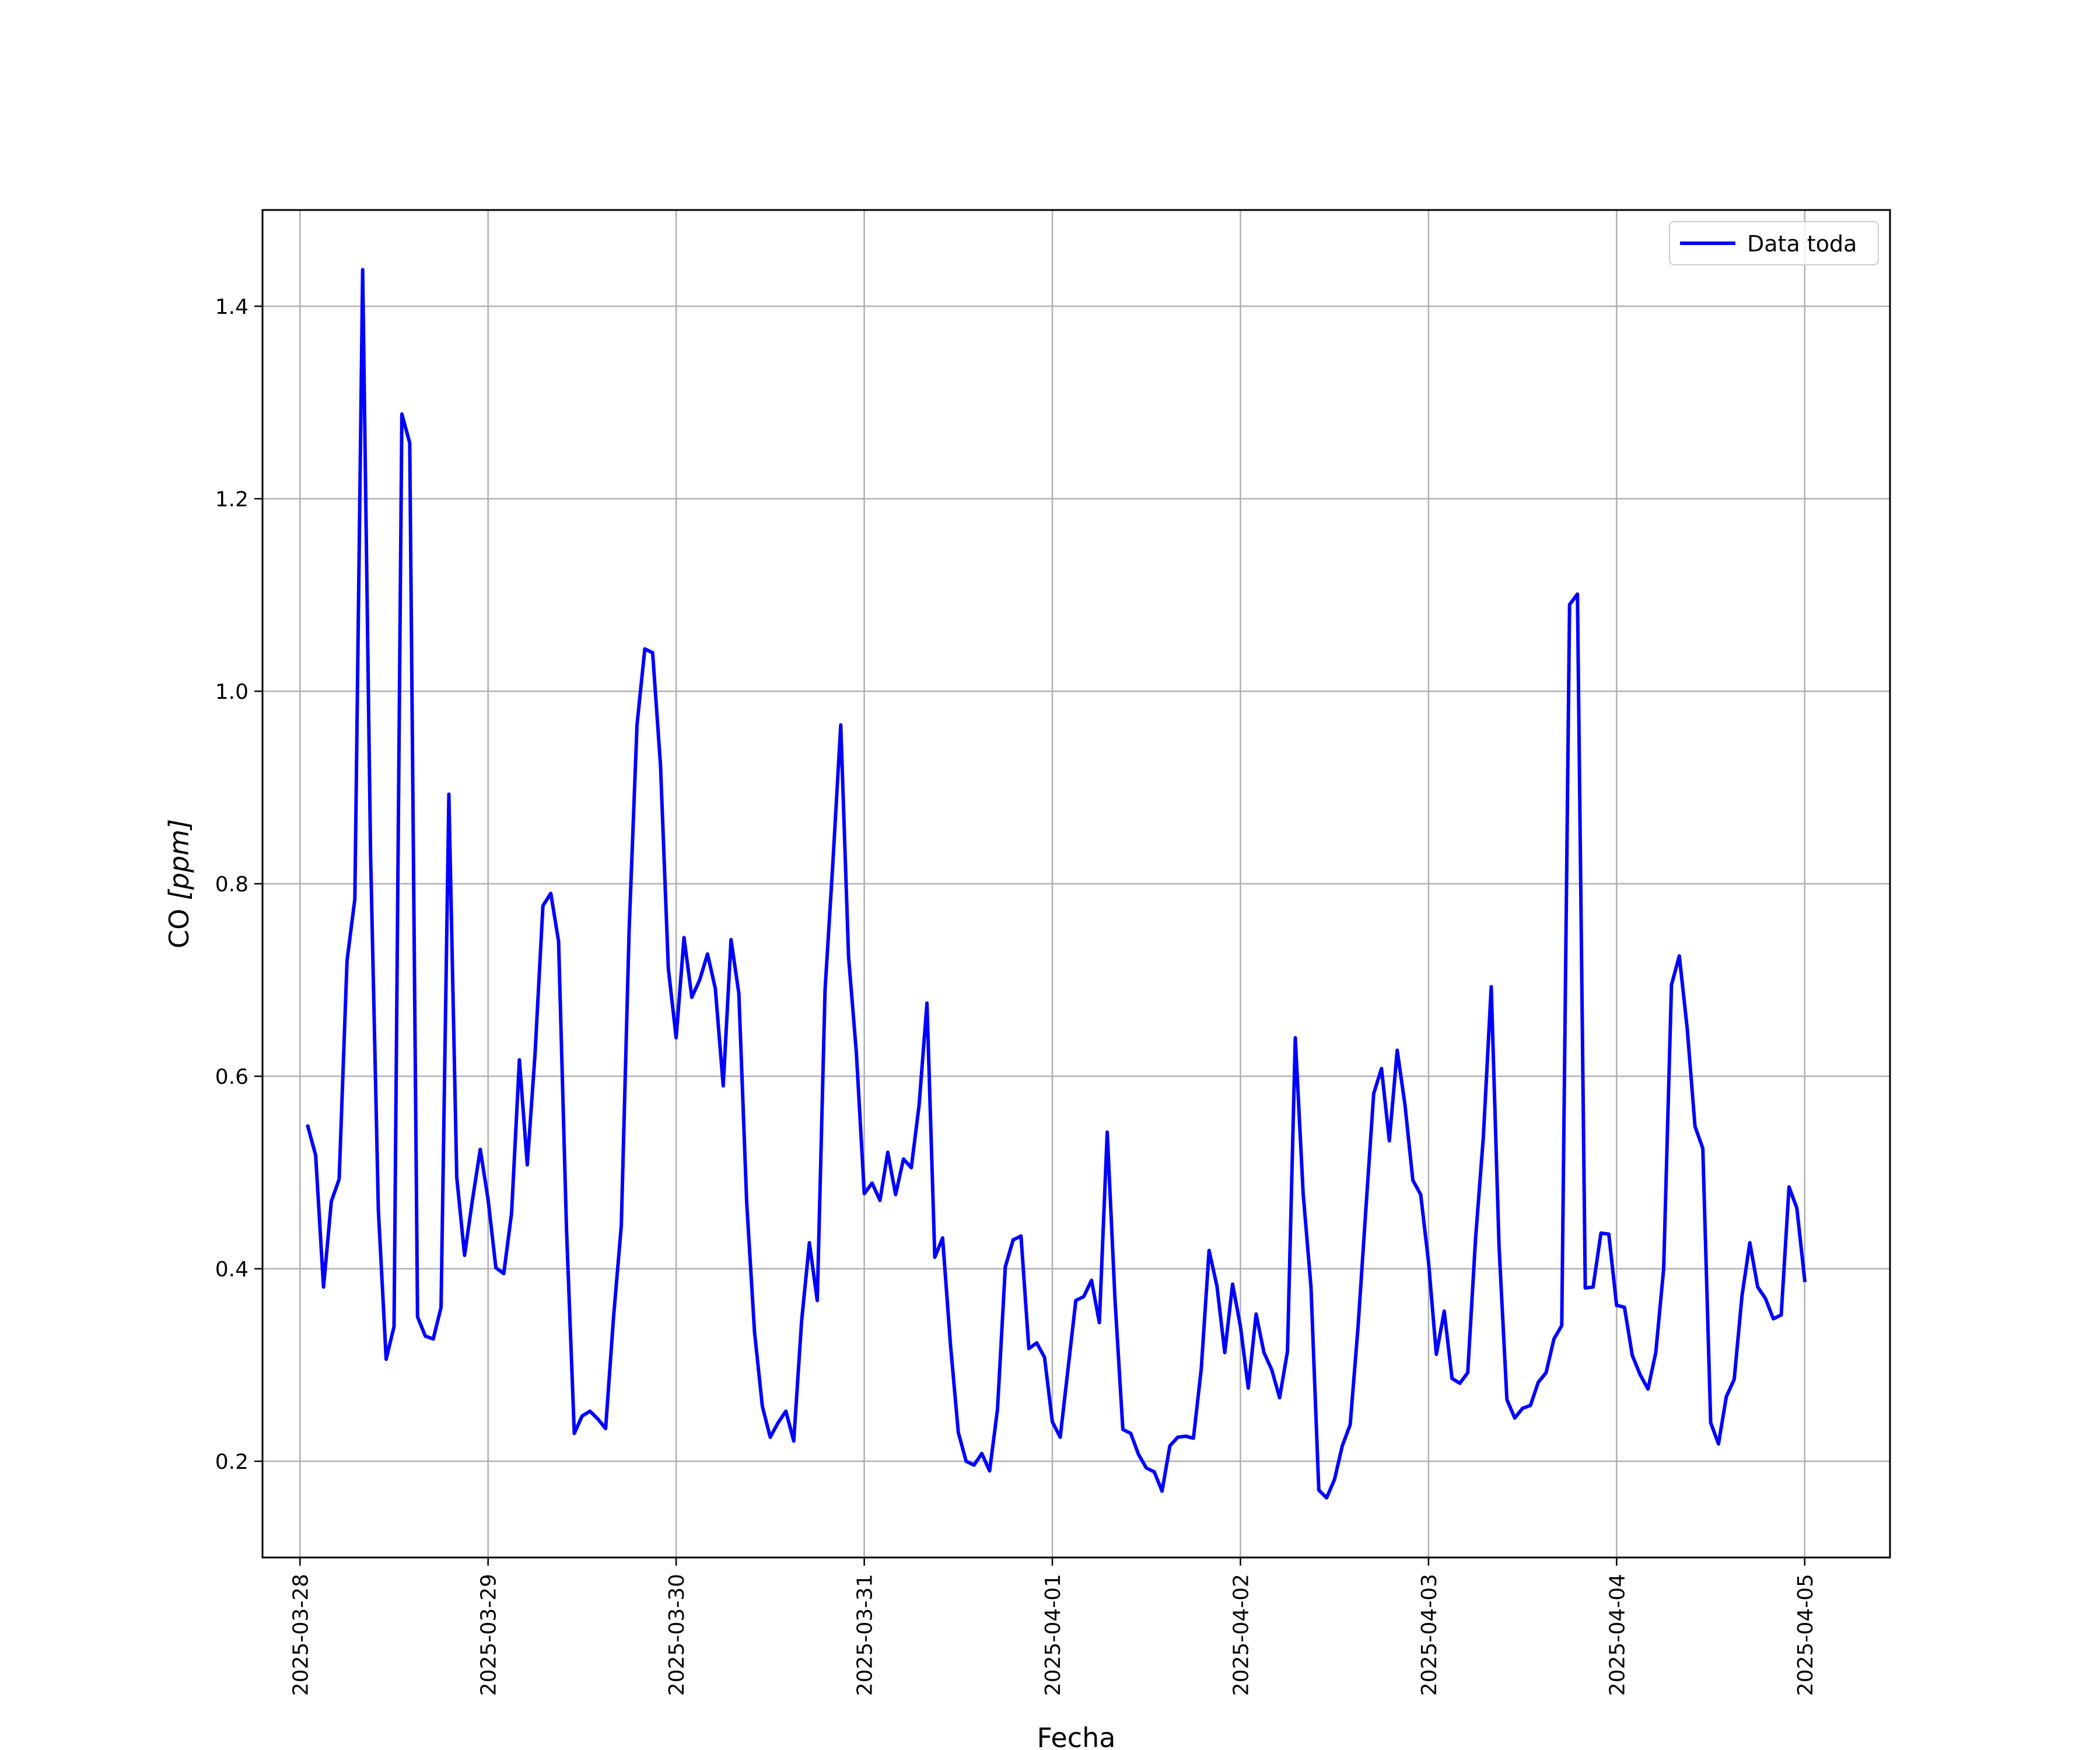 Image resolution: width=2100 pixels, height=1750 pixels. What do you see at coordinates (179, 924) in the screenshot?
I see `y-axis-label-main: CO` at bounding box center [179, 924].